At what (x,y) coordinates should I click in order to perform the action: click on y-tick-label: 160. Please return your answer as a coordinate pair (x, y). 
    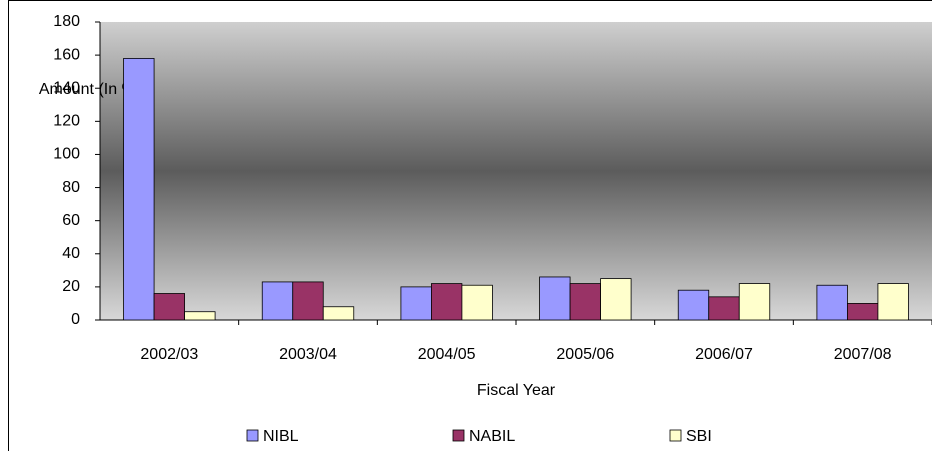
    Looking at the image, I should click on (66, 54).